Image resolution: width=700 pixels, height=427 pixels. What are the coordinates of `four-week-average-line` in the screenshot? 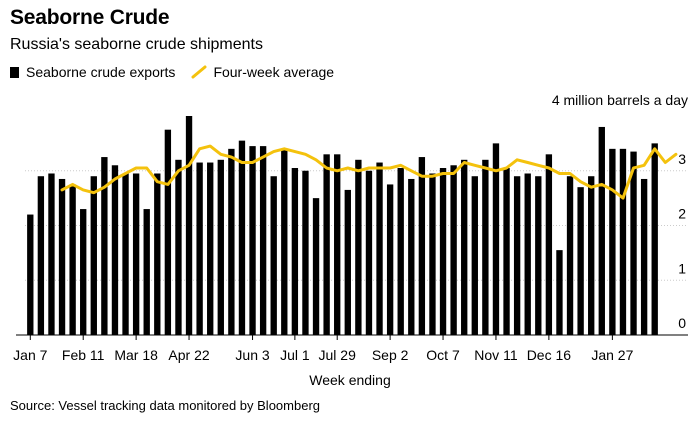 It's located at (369, 172).